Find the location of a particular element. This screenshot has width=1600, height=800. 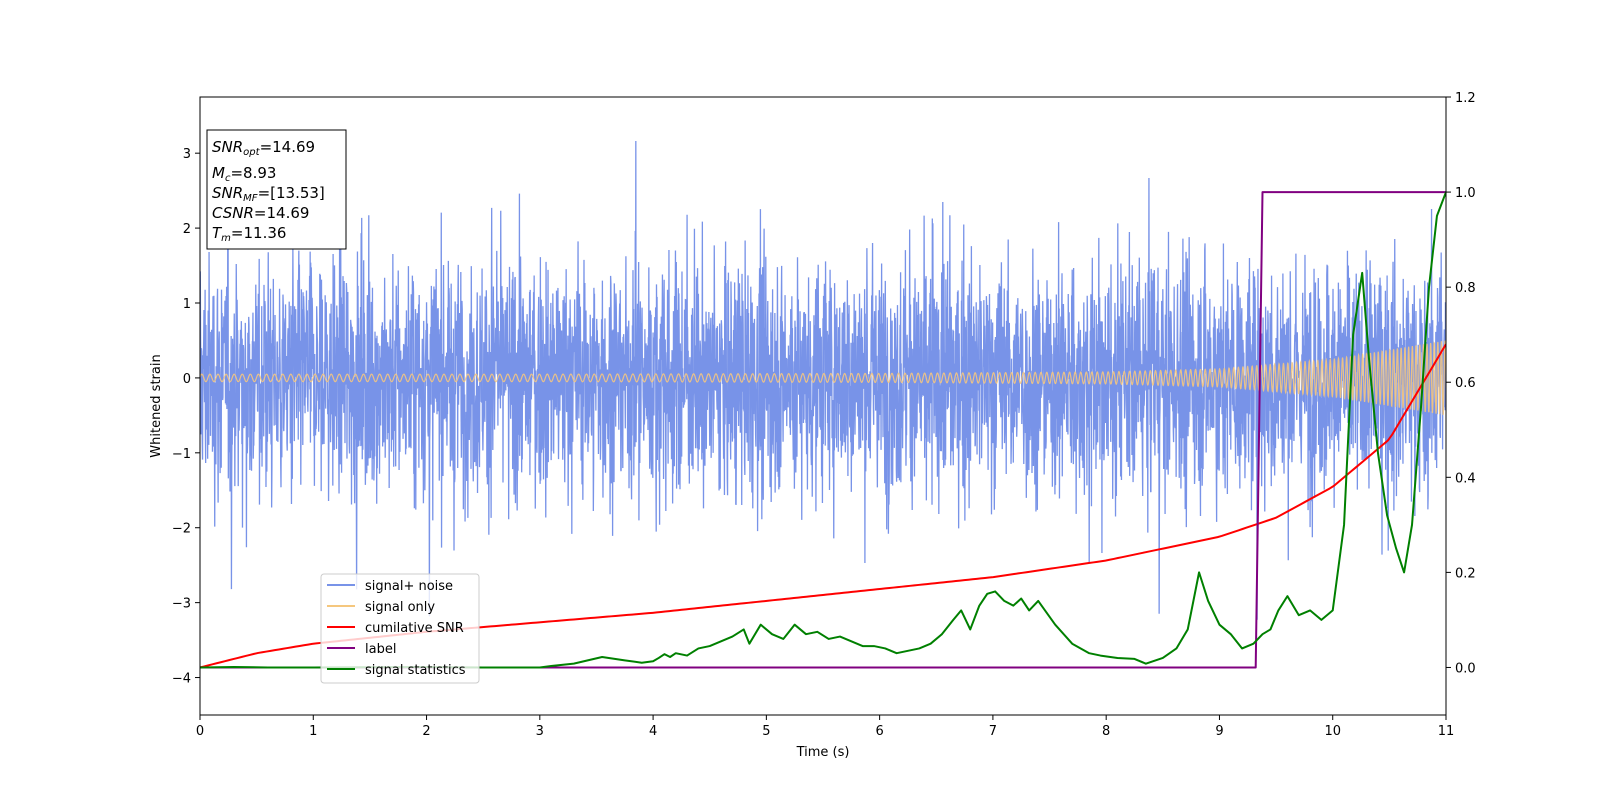

x-tick-label: 7 is located at coordinates (993, 731).